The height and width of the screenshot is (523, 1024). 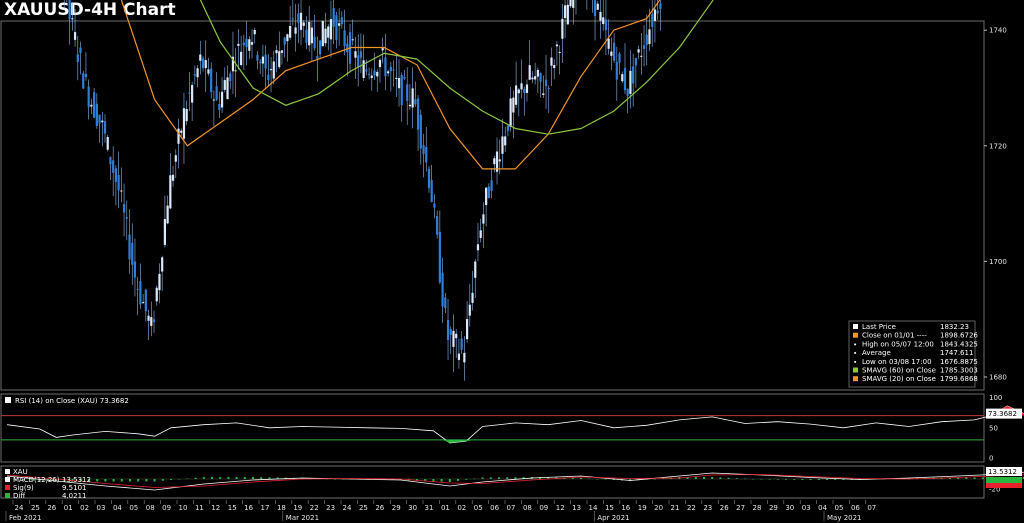 I want to click on rsi-oversold-fill, so click(x=460, y=441).